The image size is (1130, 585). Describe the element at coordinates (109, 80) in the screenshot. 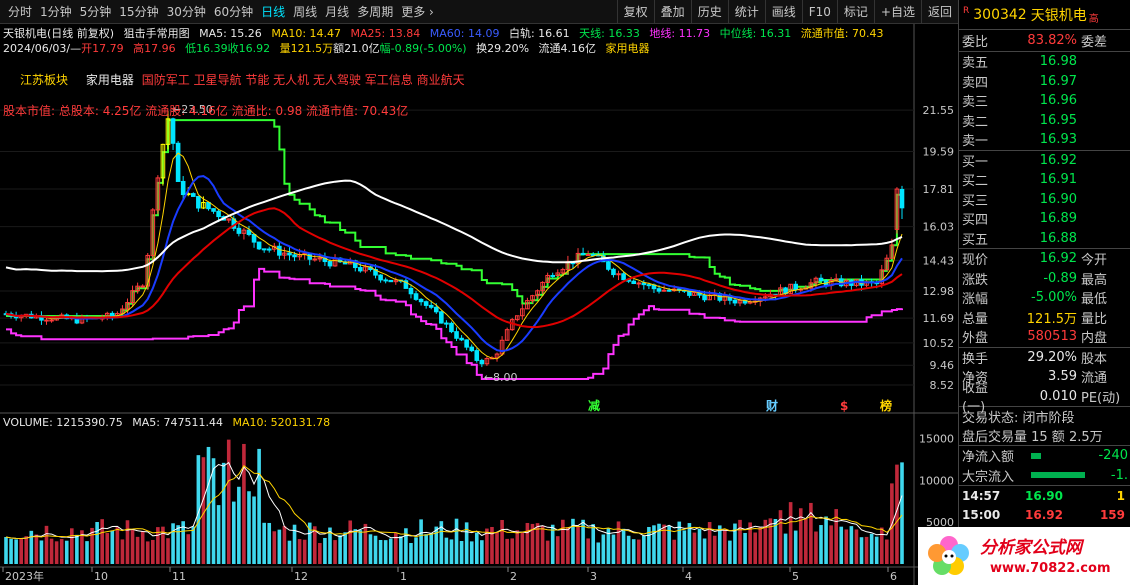

I see `industry-board: 家用电器` at that location.